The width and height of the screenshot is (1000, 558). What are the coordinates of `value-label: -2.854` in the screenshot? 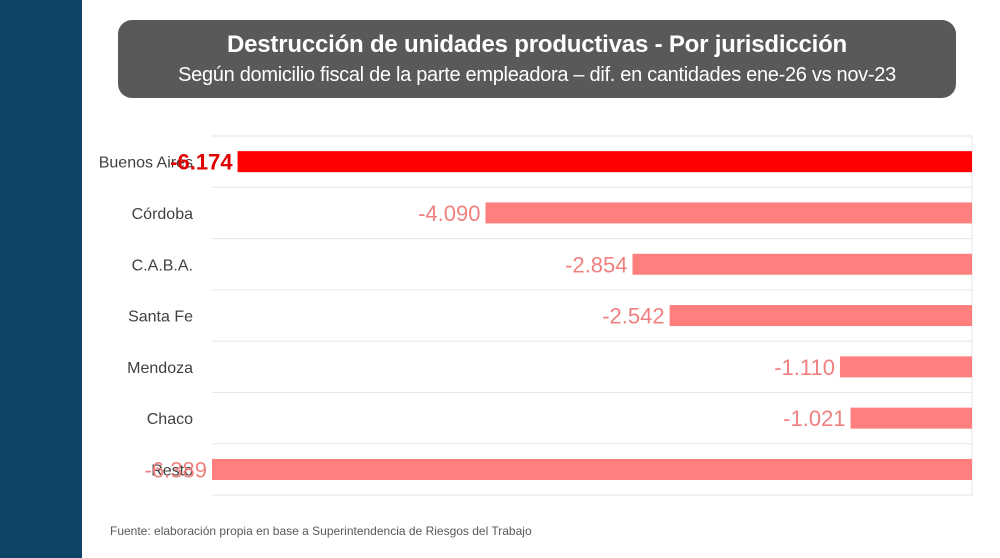 It's located at (596, 264).